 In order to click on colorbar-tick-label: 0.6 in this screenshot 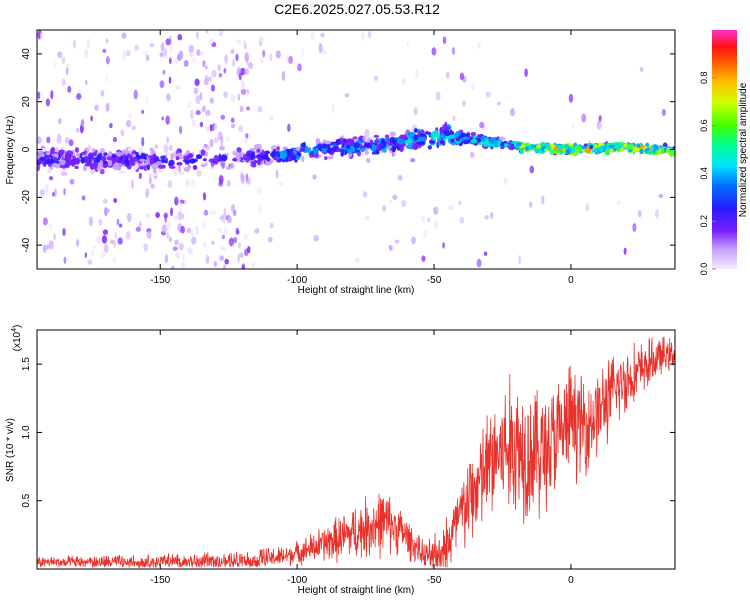, I will do `click(704, 125)`.